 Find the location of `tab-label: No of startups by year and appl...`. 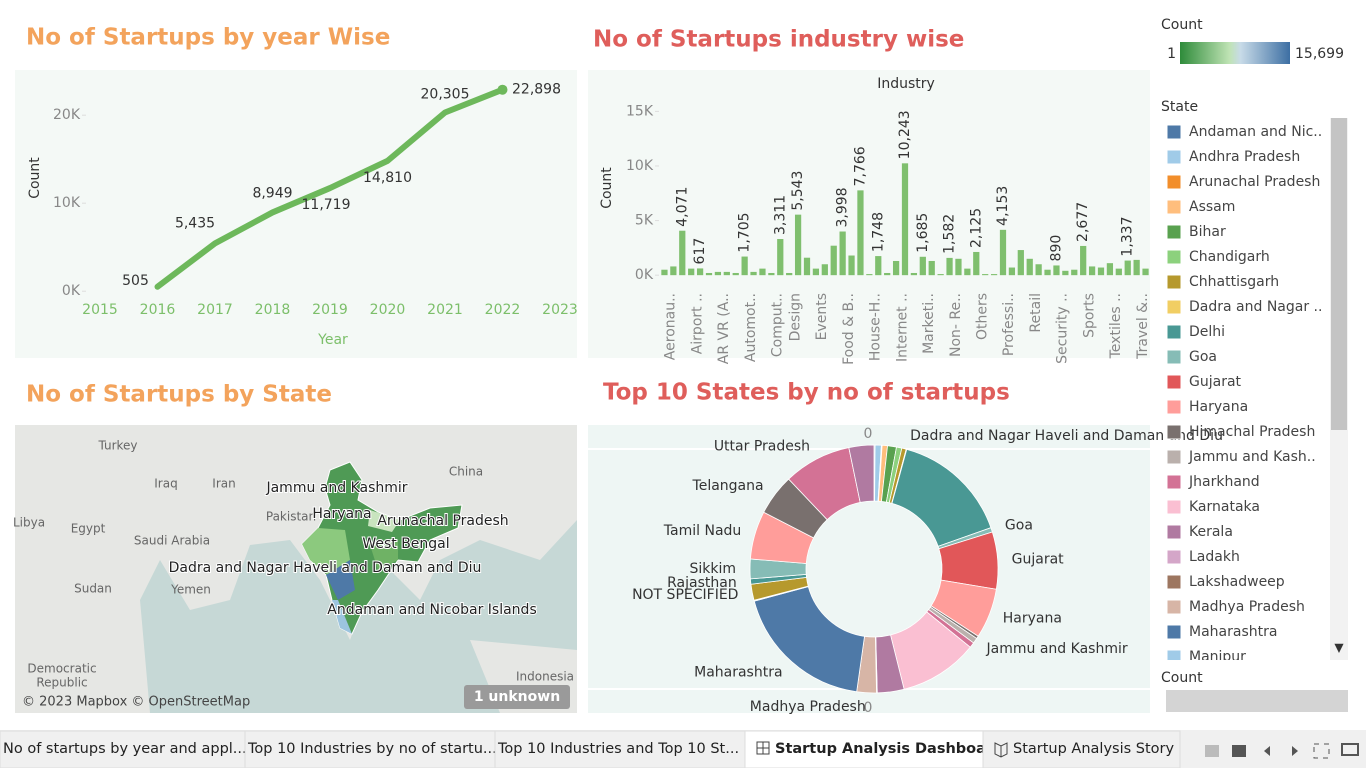

tab-label: No of startups by year and appl... is located at coordinates (125, 749).